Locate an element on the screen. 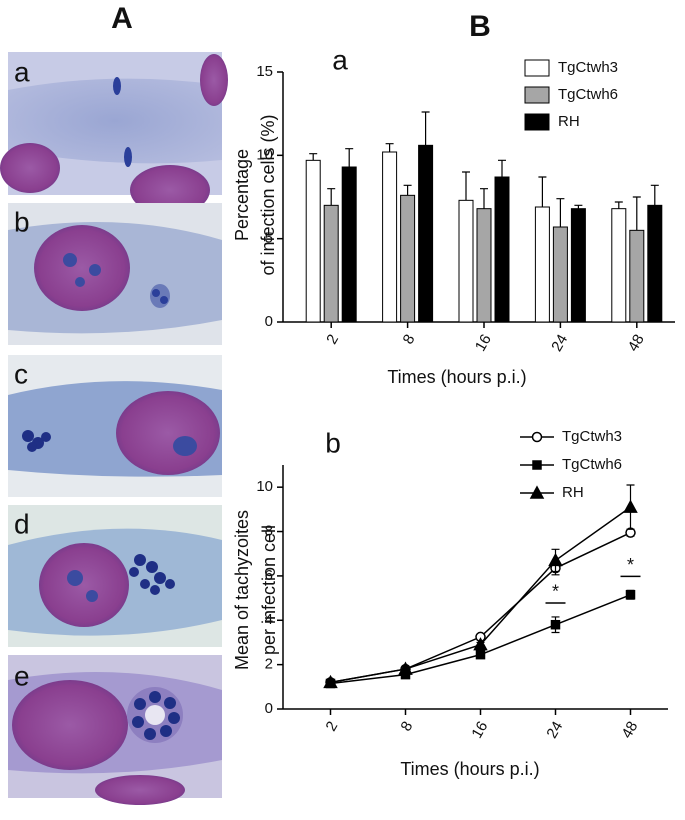  y-axis-label: of infection cells (%) is located at coordinates (268, 194).